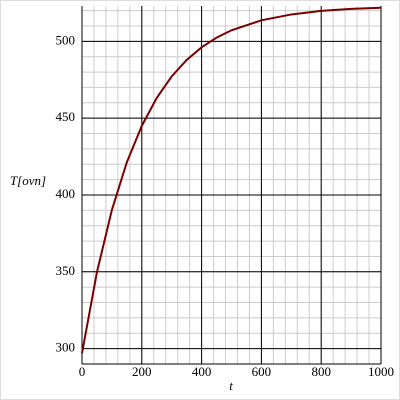 This screenshot has height=400, width=400. Describe the element at coordinates (262, 371) in the screenshot. I see `x-tick-label: 600` at that location.